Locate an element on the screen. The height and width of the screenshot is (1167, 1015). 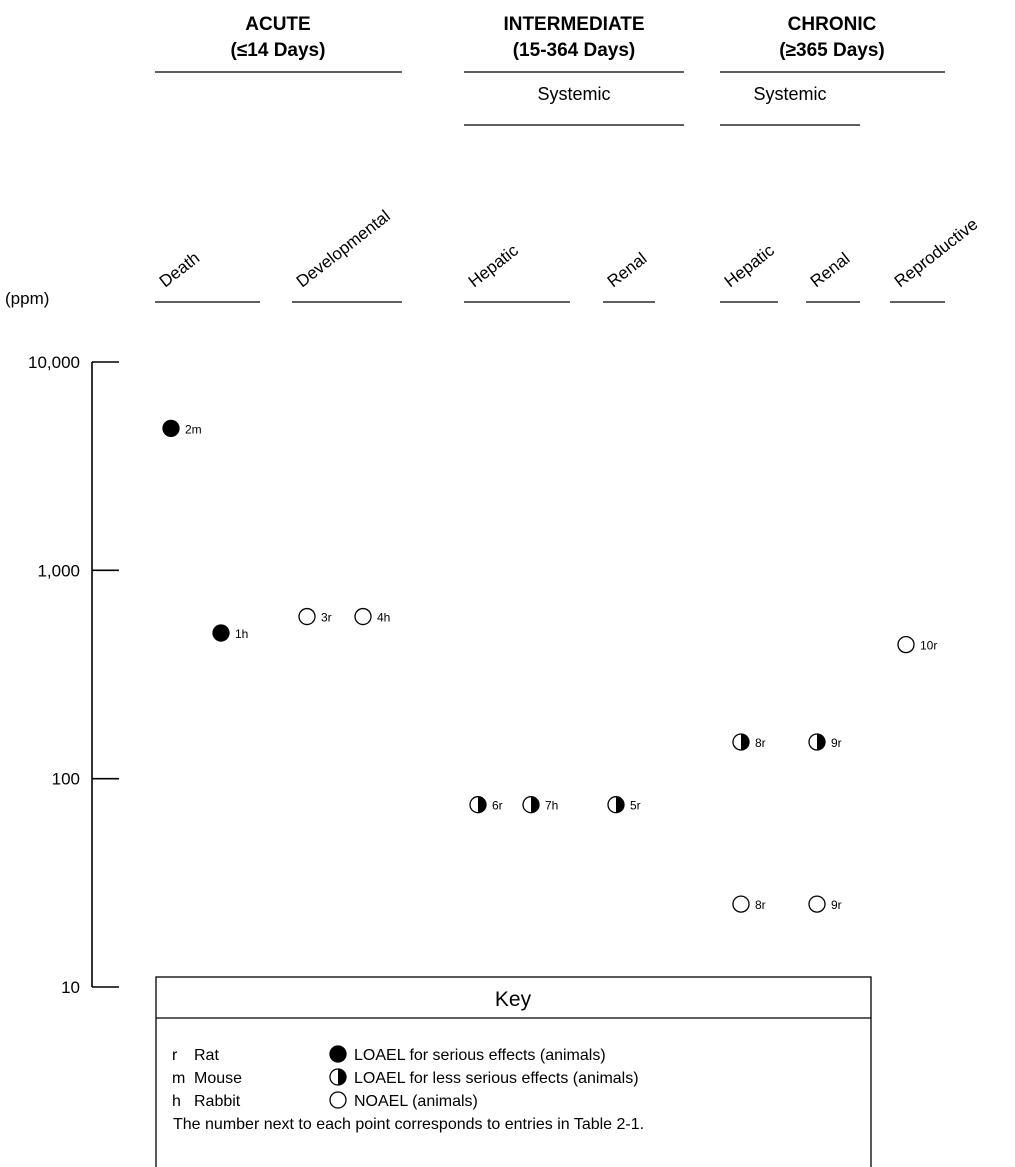
duration-subtitle-intermediate: (15-364 Days) is located at coordinates (574, 50).